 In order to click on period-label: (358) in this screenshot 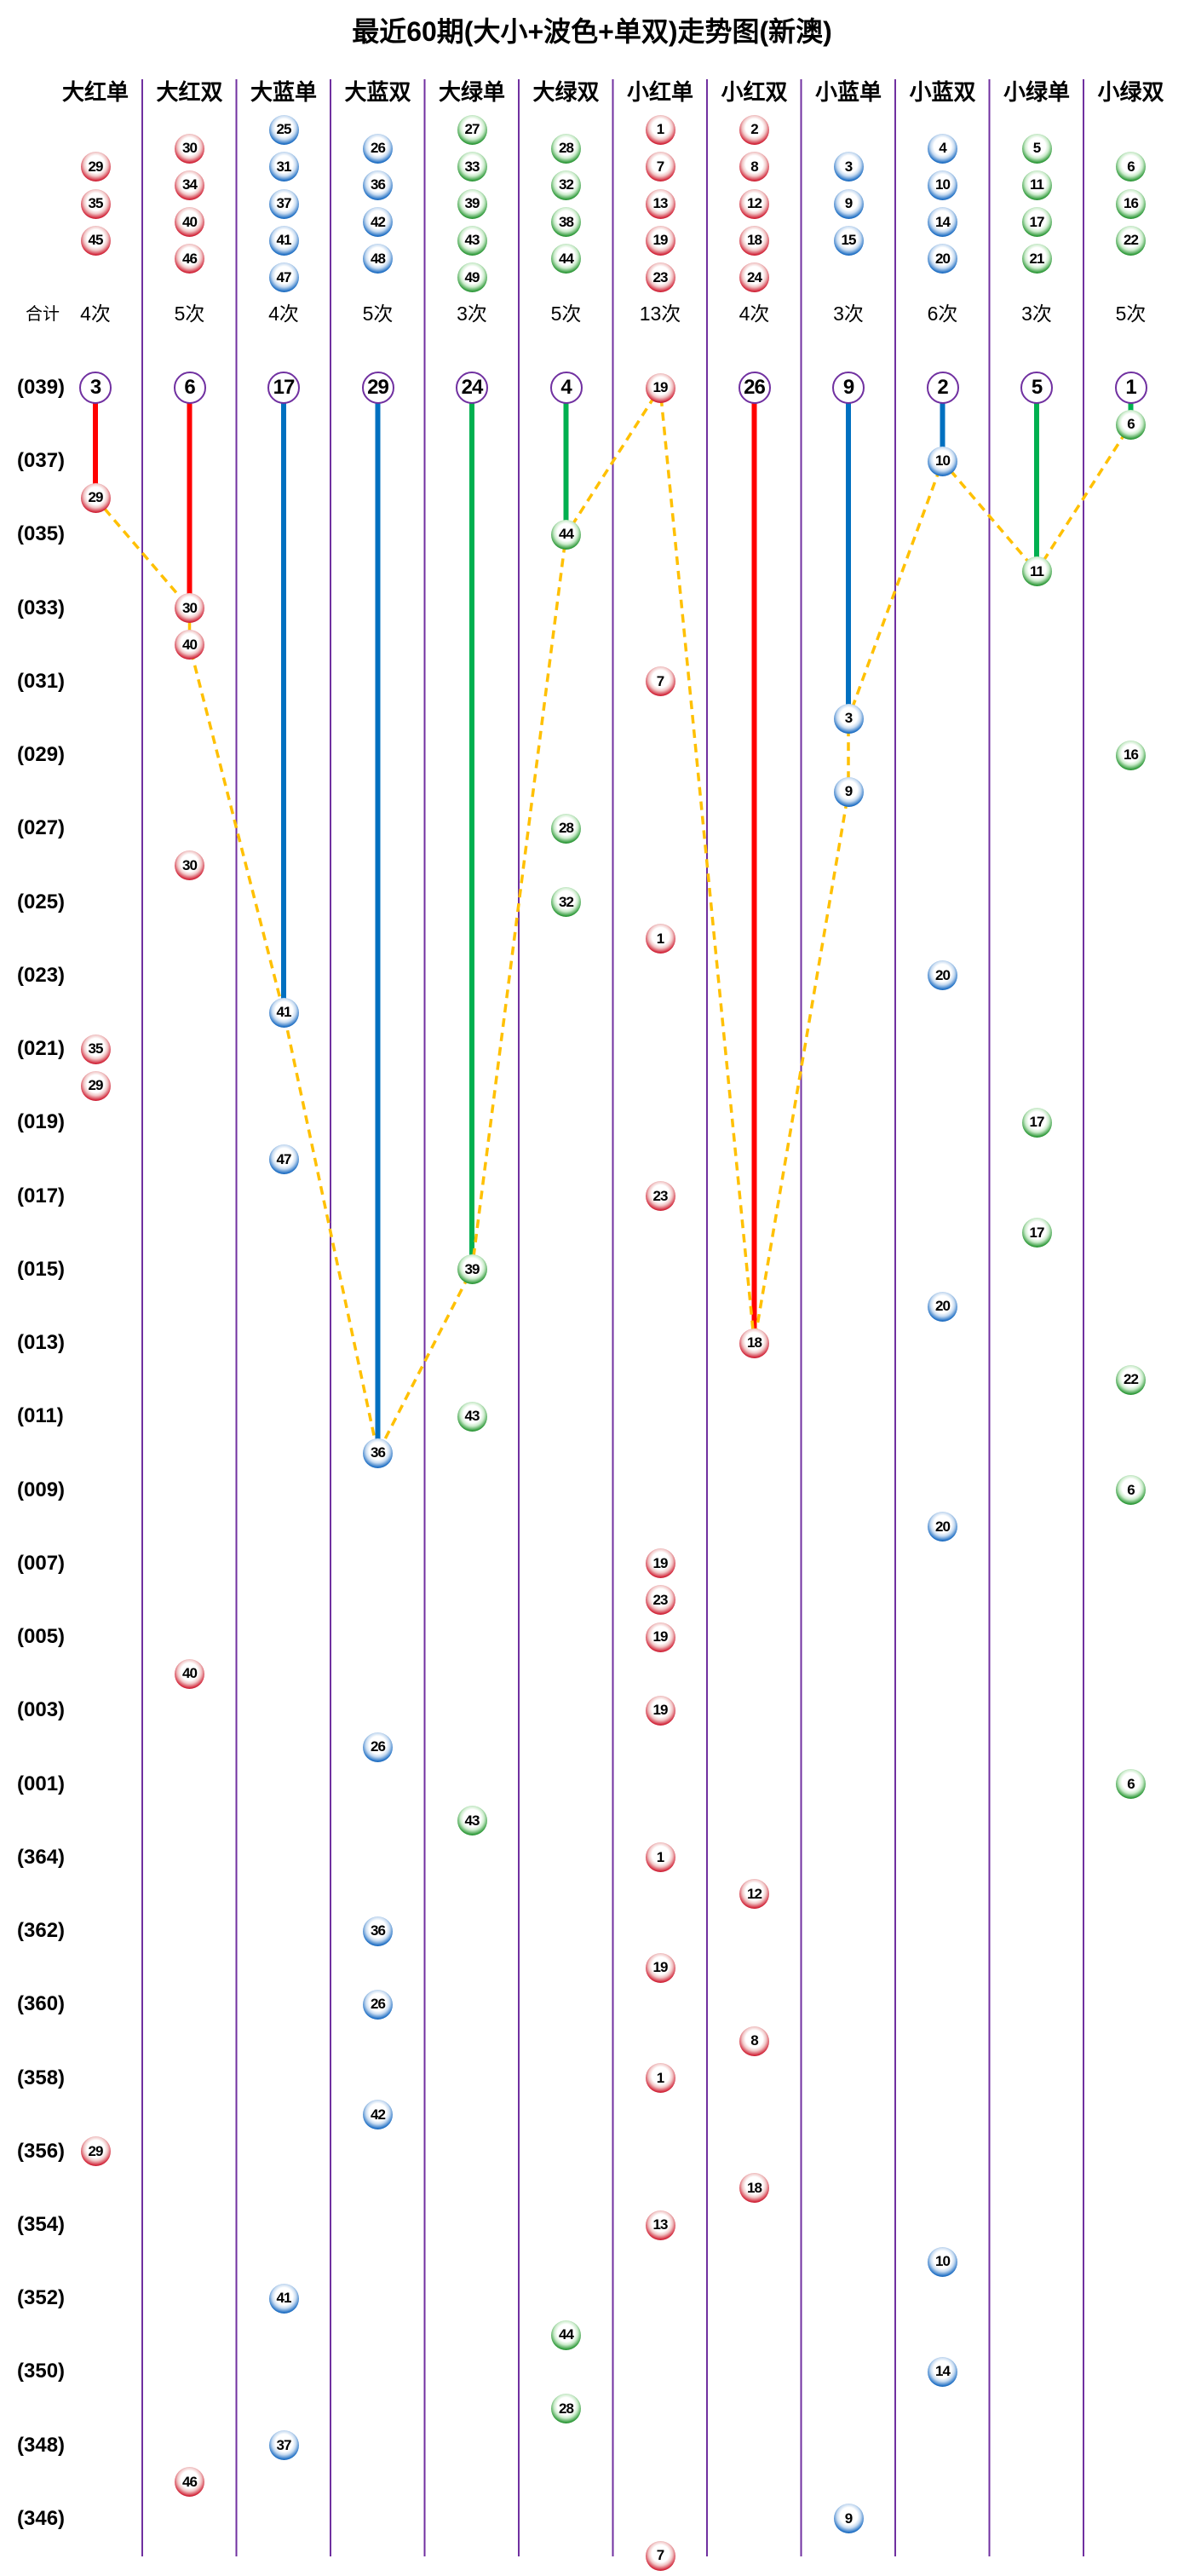, I will do `click(41, 2077)`.